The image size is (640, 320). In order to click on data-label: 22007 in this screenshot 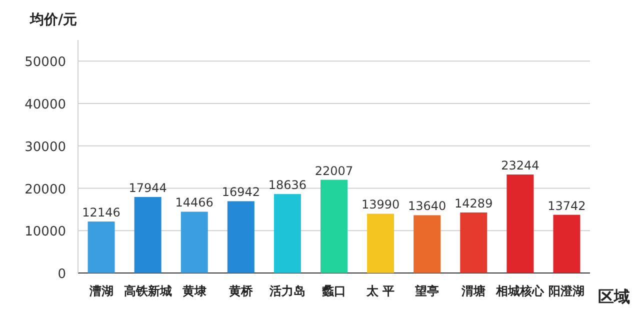, I will do `click(334, 171)`.